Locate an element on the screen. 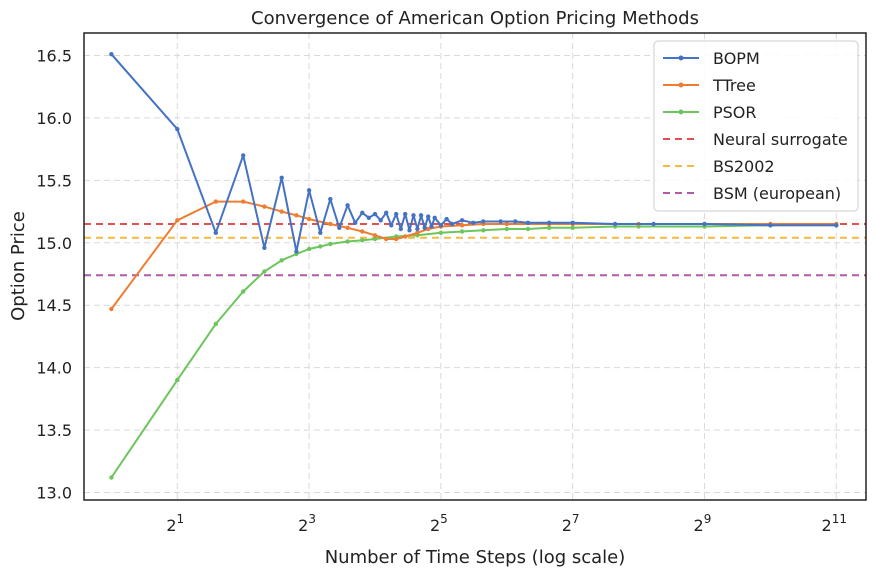 The image size is (876, 576). x-tick-label: 27 is located at coordinates (571, 523).